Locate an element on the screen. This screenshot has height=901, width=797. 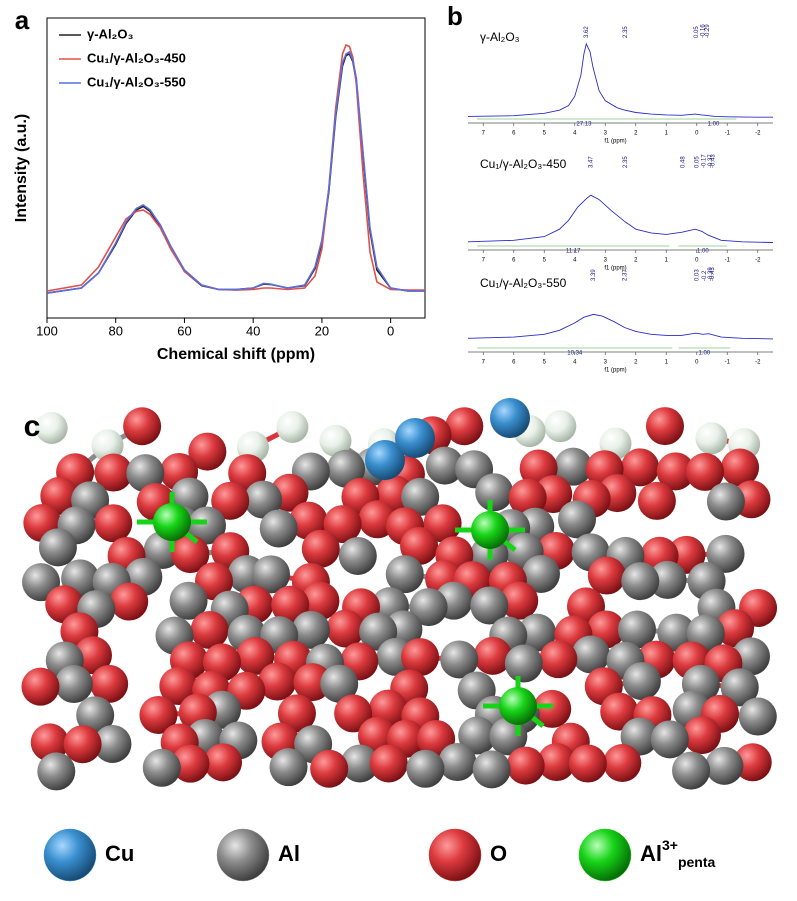
peak-label: 0.48 is located at coordinates (684, 162).